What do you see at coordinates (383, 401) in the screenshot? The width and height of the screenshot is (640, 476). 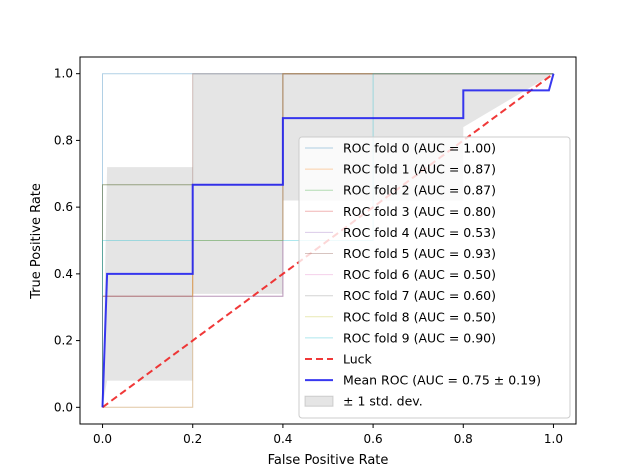 I see `legend-label: ± 1 std. dev.` at bounding box center [383, 401].